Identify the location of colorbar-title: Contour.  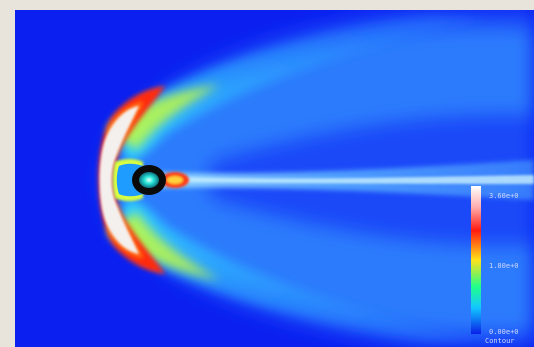
(500, 341).